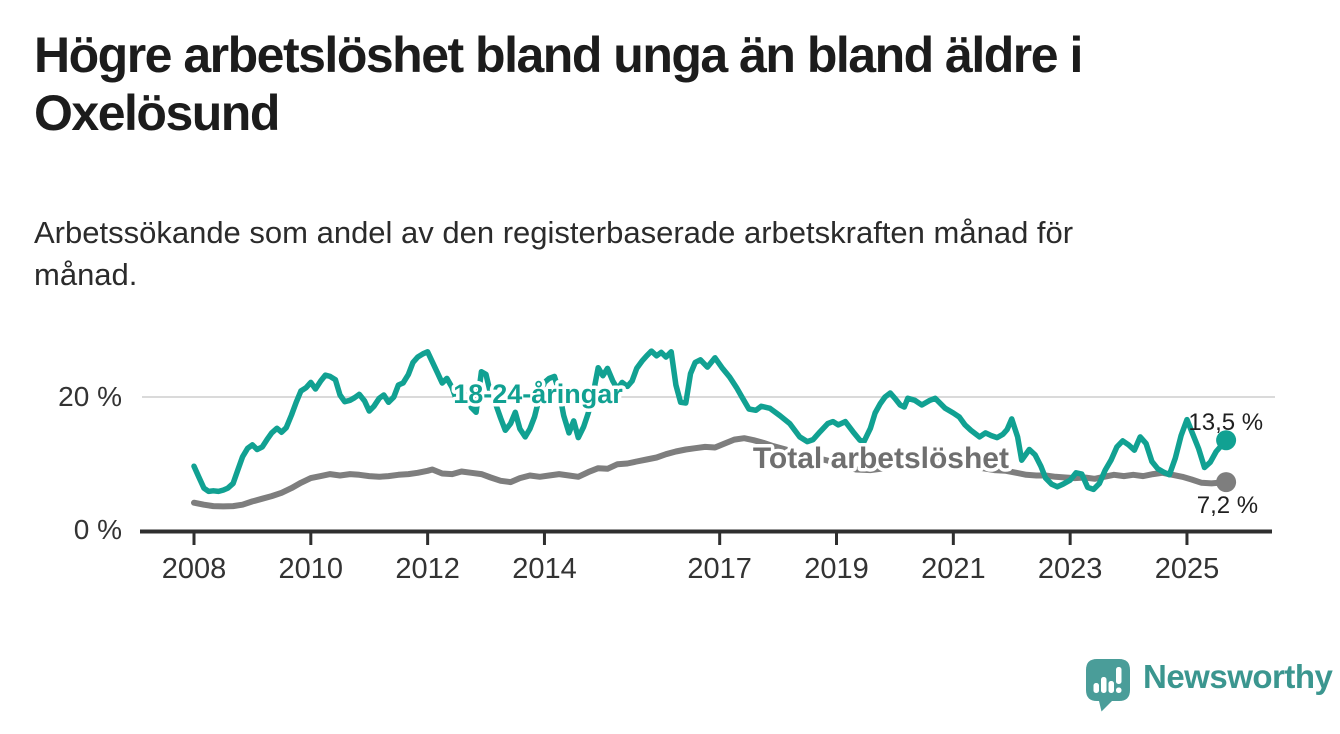 This screenshot has height=734, width=1340. Describe the element at coordinates (1187, 569) in the screenshot. I see `x-axis-label-2025: 2025` at that location.